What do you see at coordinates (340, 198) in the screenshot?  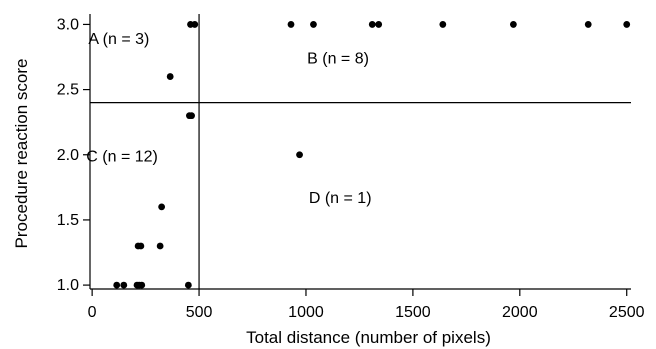 I see `quadrant-label: D (n = 1)` at bounding box center [340, 198].